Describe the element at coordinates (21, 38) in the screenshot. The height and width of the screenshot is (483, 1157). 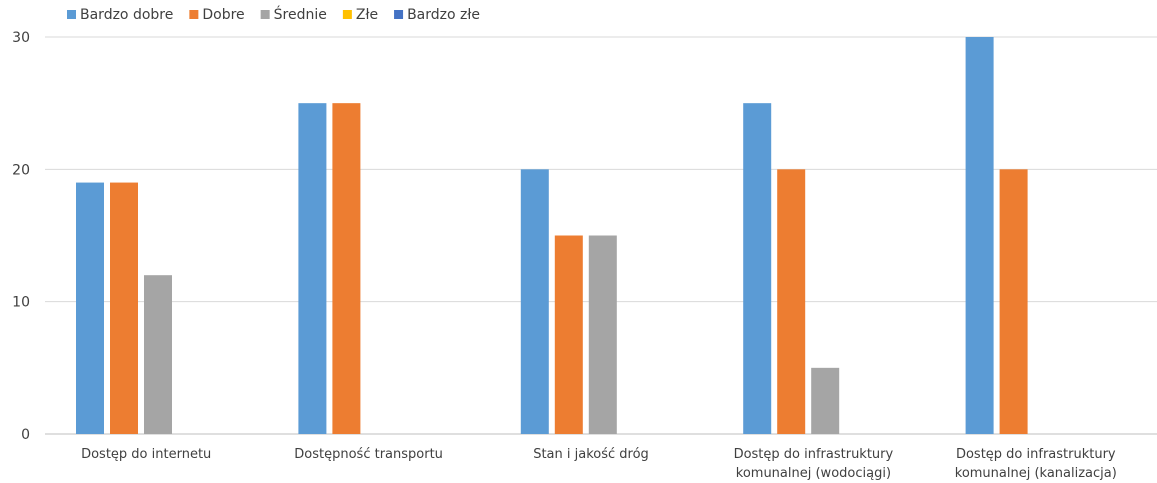
I see `y-tick-label: 30` at that location.